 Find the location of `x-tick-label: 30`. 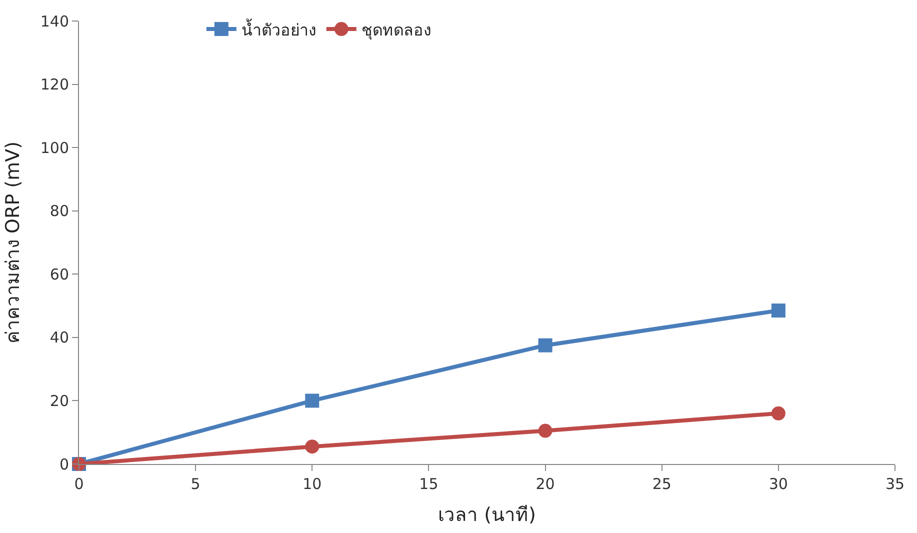

x-tick-label: 30 is located at coordinates (778, 484).